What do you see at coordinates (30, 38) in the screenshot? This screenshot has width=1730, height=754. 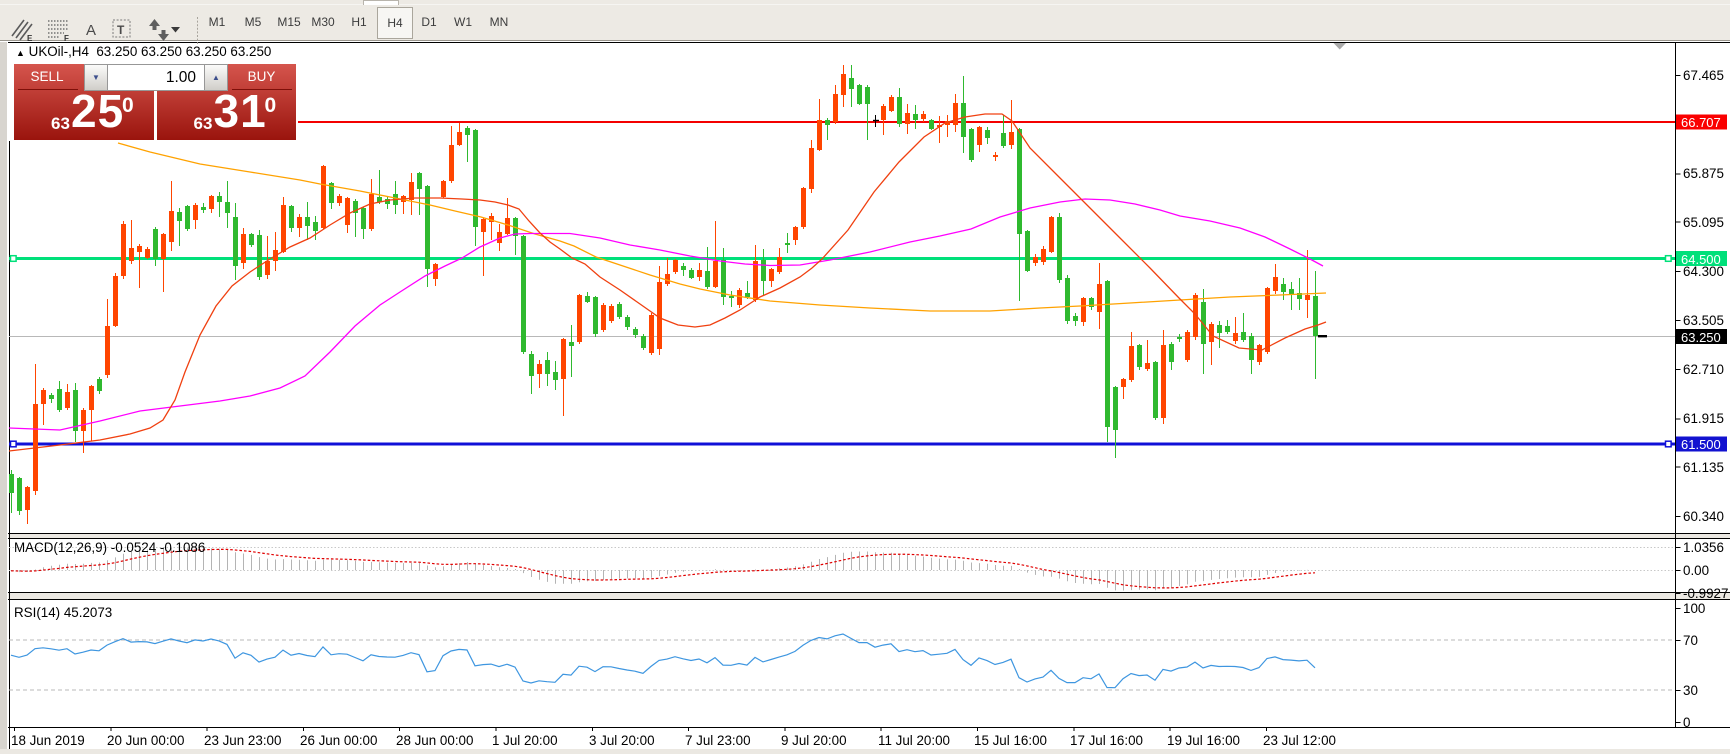 I see `svg-text: E` at bounding box center [30, 38].